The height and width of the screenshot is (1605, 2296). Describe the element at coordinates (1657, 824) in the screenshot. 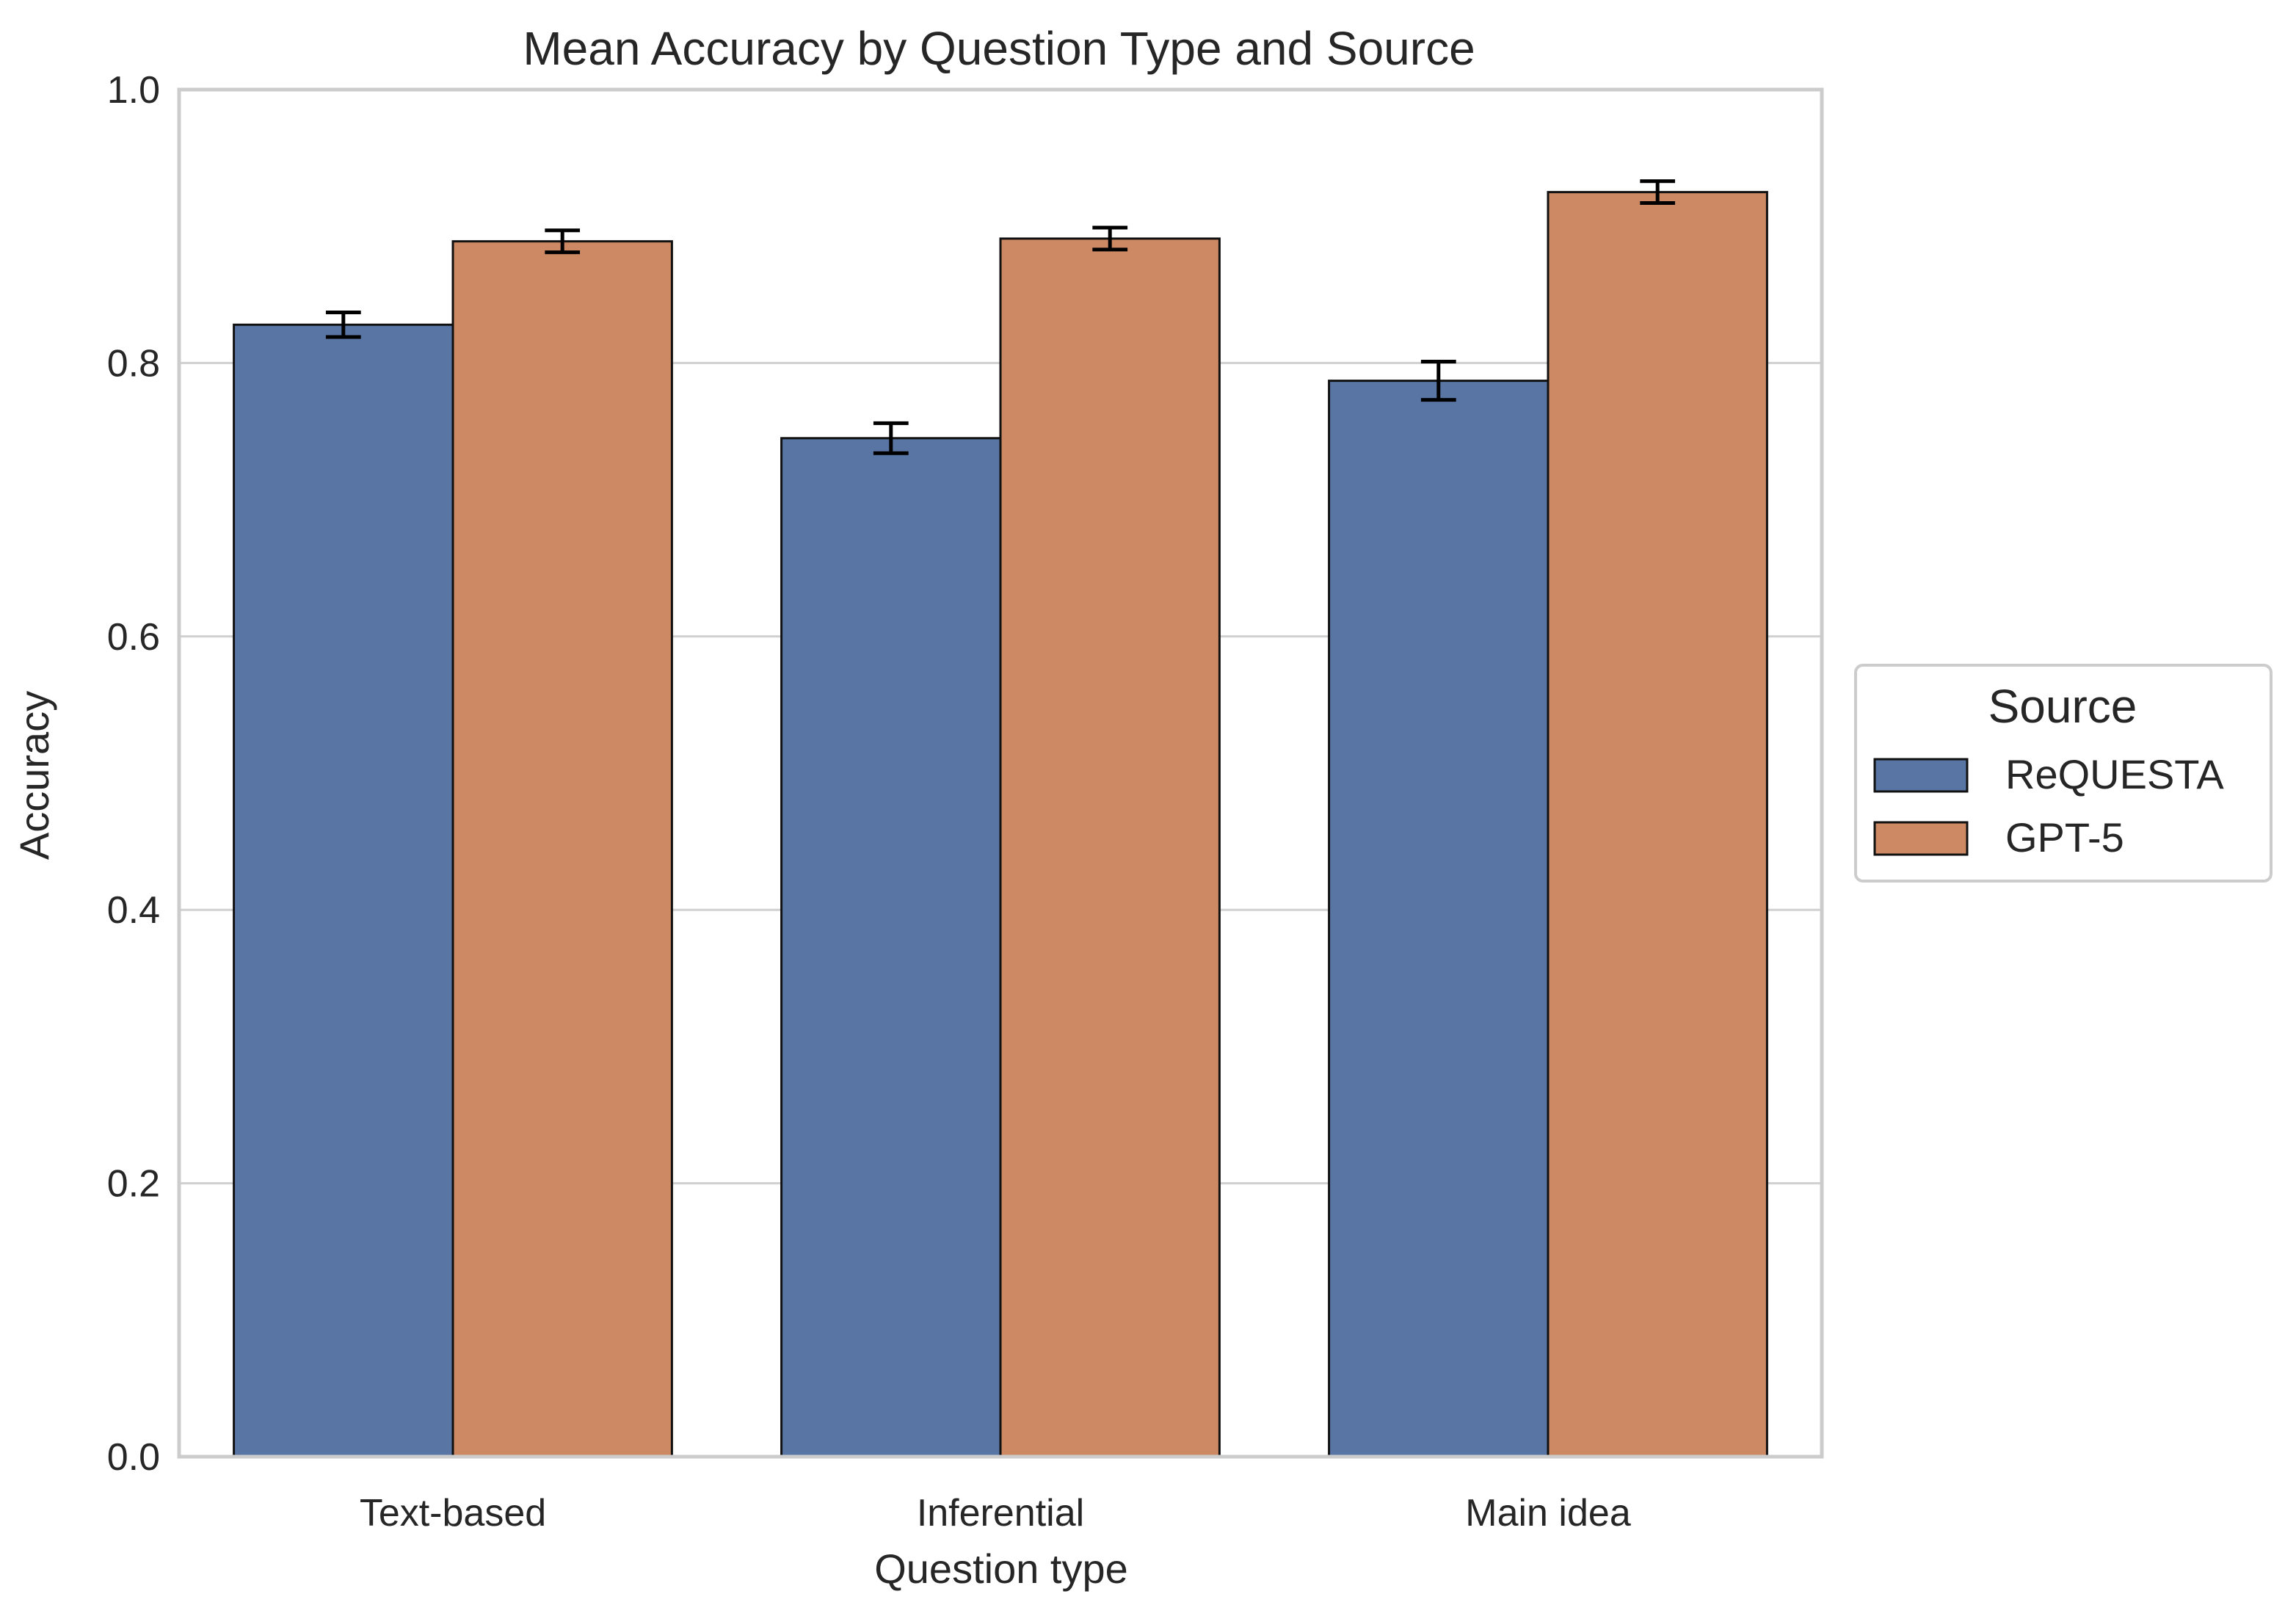

I see `bar-gpt-5-main-idea` at that location.